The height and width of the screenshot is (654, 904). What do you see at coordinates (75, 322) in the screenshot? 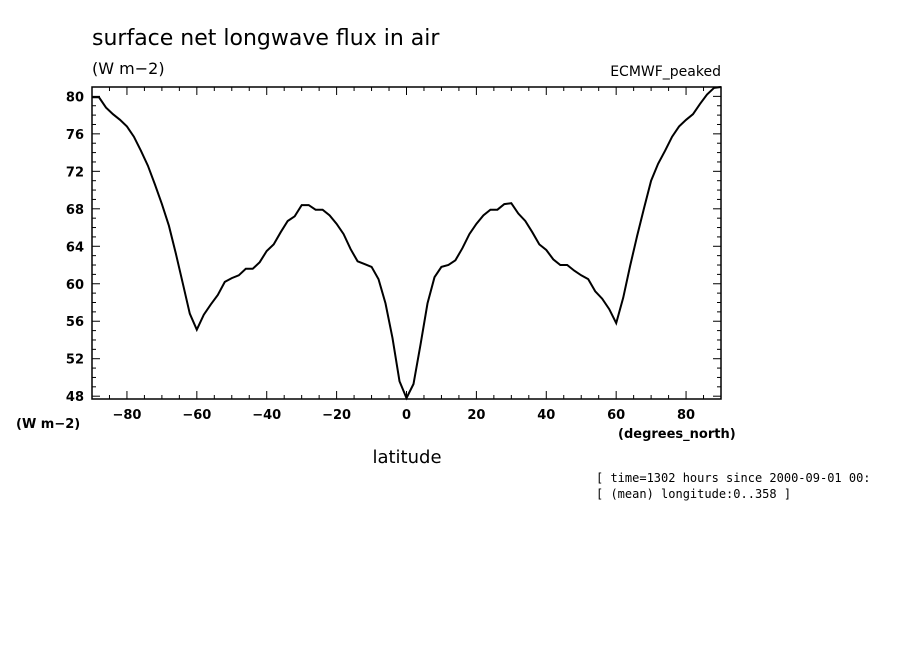
I see `y-tick-label: 56` at bounding box center [75, 322].